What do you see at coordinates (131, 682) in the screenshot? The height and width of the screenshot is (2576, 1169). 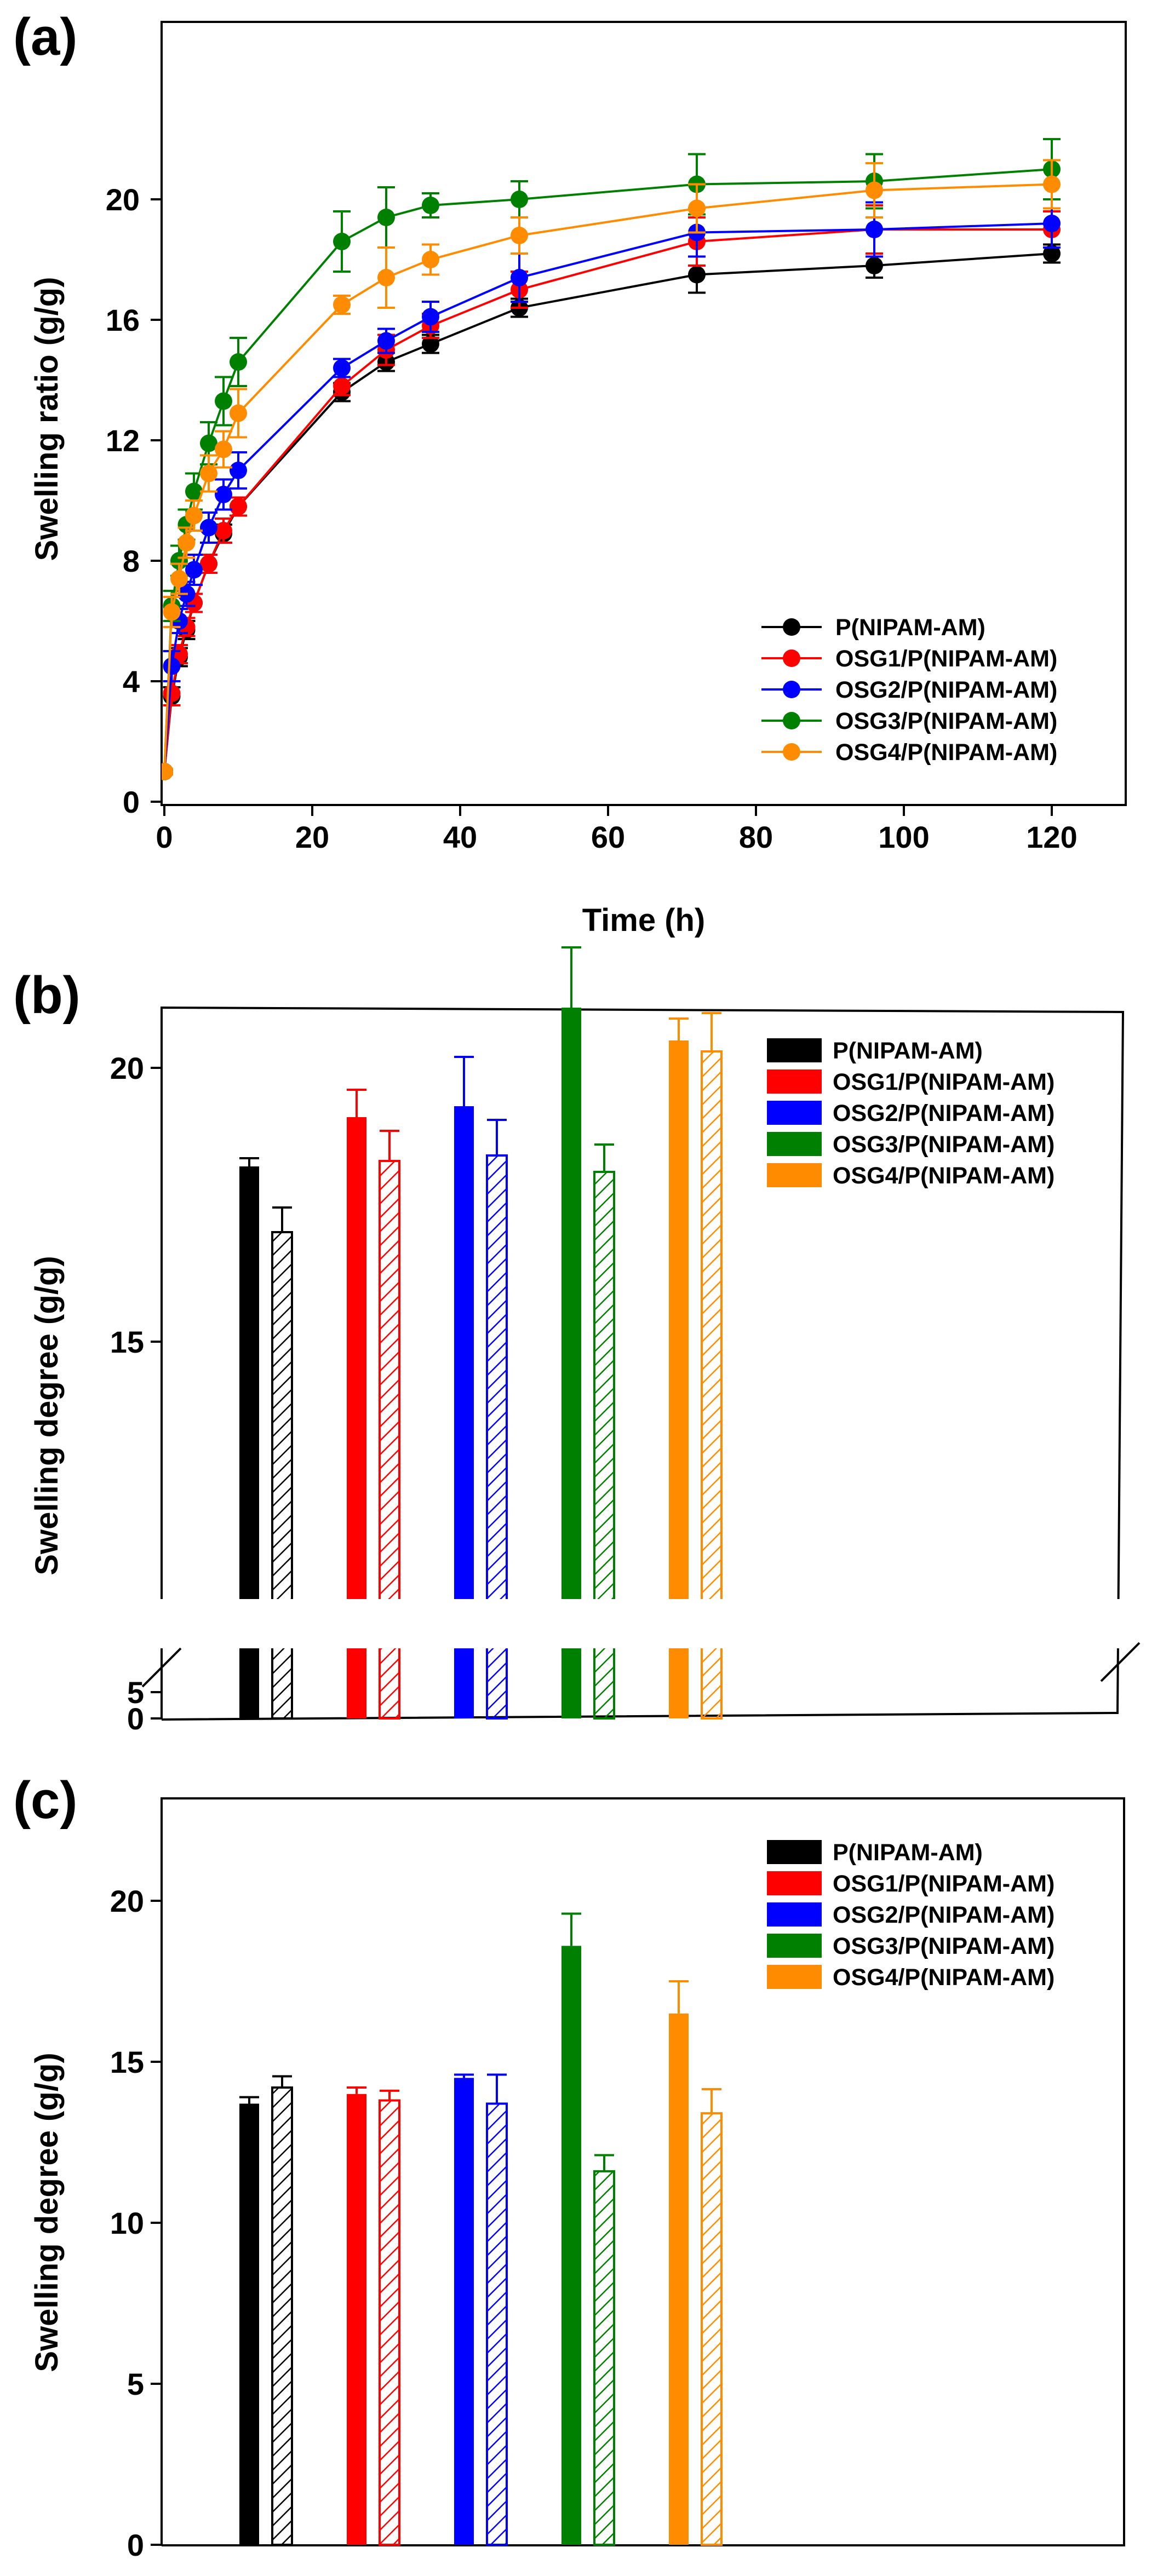 I see `y-tick-label-a: 4` at bounding box center [131, 682].